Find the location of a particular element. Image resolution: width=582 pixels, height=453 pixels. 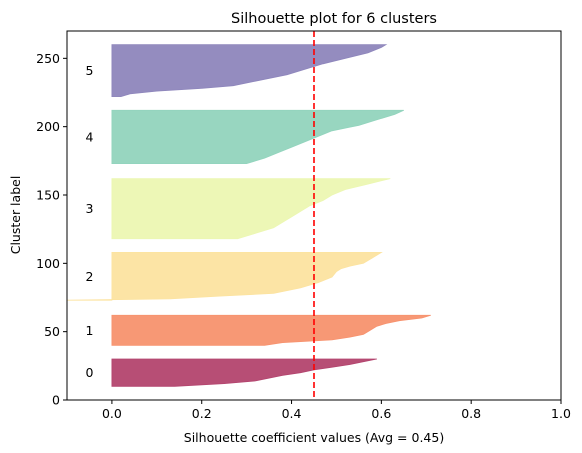

x-tick-label: 1.0 is located at coordinates (561, 413).